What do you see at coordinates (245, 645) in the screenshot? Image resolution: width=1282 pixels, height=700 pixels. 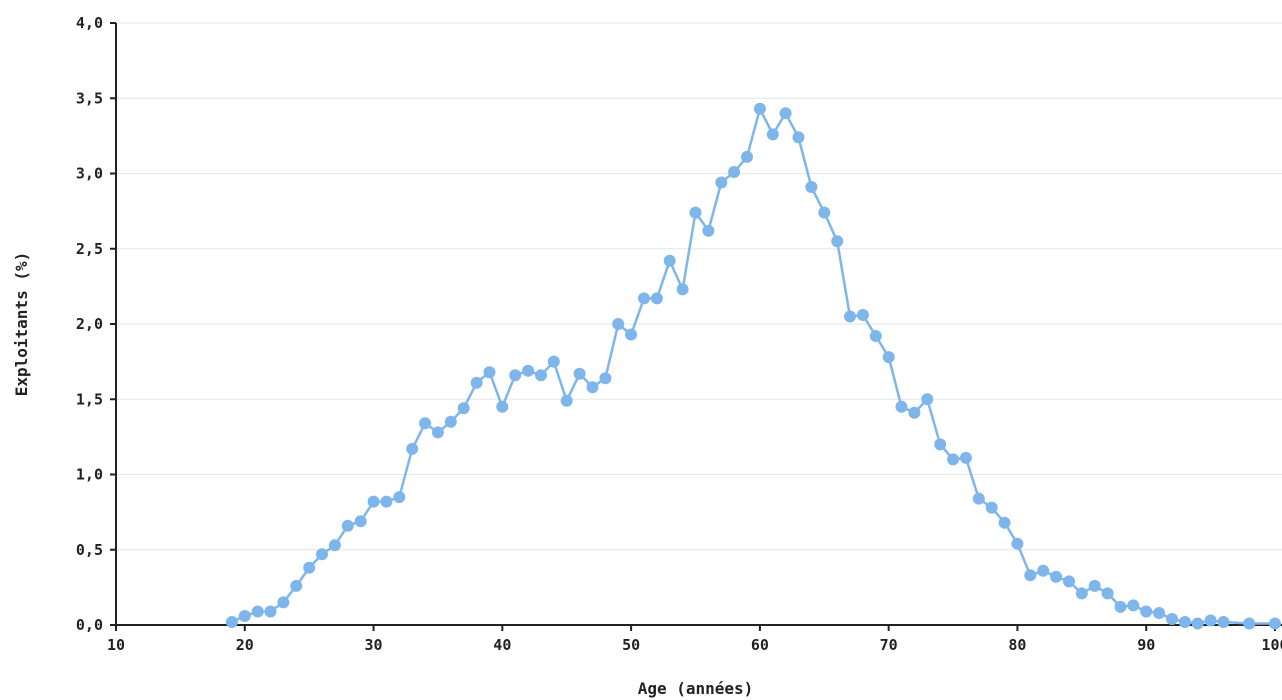 I see `x-tick-label: 20` at bounding box center [245, 645].